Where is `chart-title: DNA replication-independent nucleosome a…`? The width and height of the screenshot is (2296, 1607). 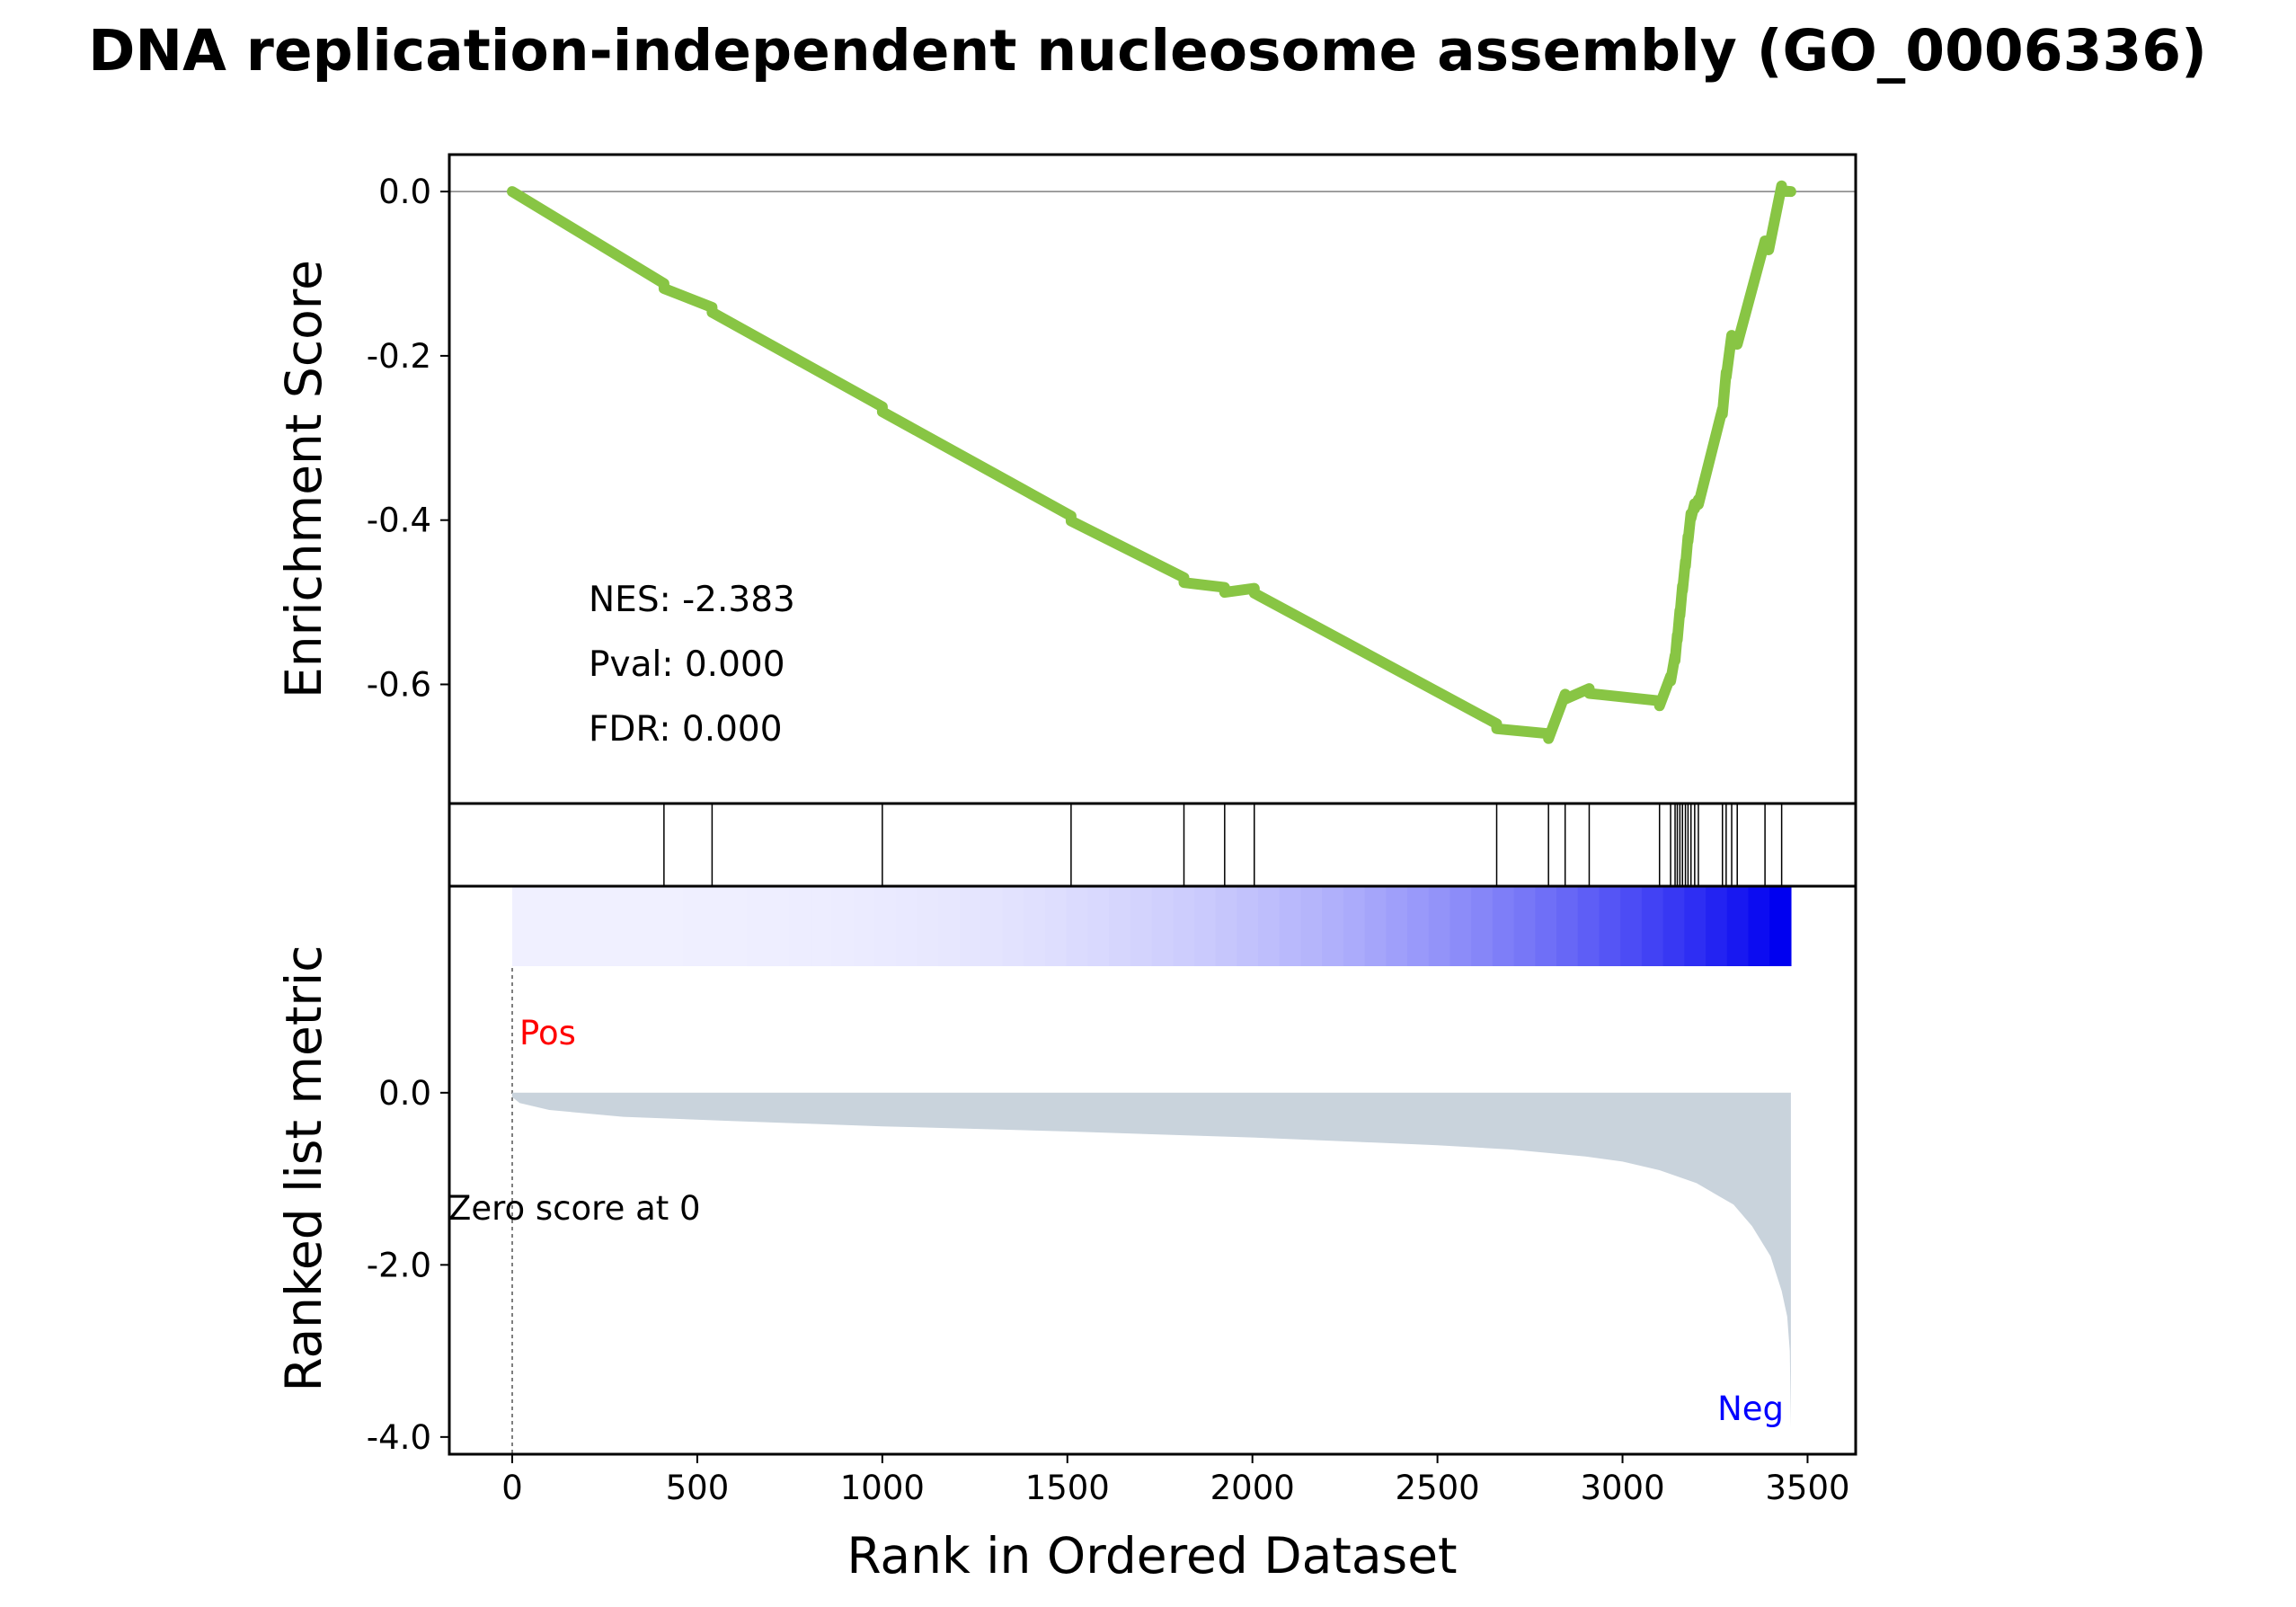
chart-title: DNA replication-independent nucleosome a… is located at coordinates (1147, 51).